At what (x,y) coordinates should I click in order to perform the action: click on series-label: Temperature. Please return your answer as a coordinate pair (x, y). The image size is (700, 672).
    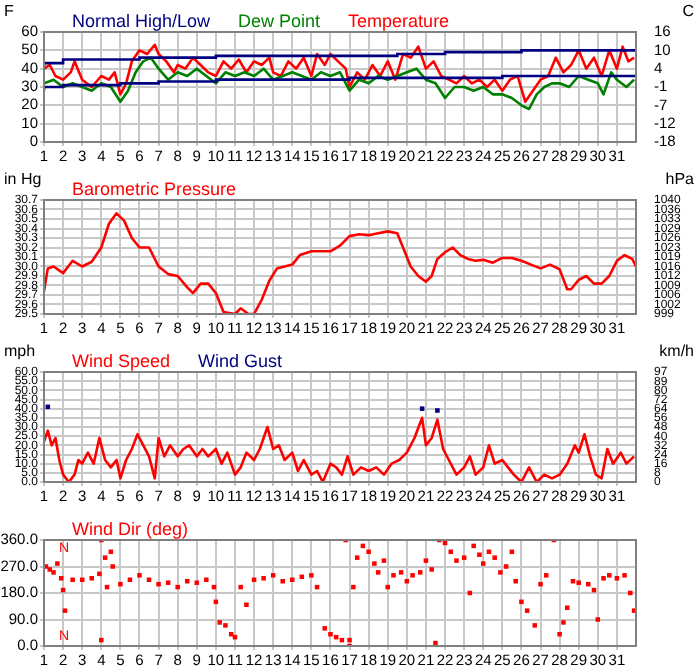
    Looking at the image, I should click on (399, 20).